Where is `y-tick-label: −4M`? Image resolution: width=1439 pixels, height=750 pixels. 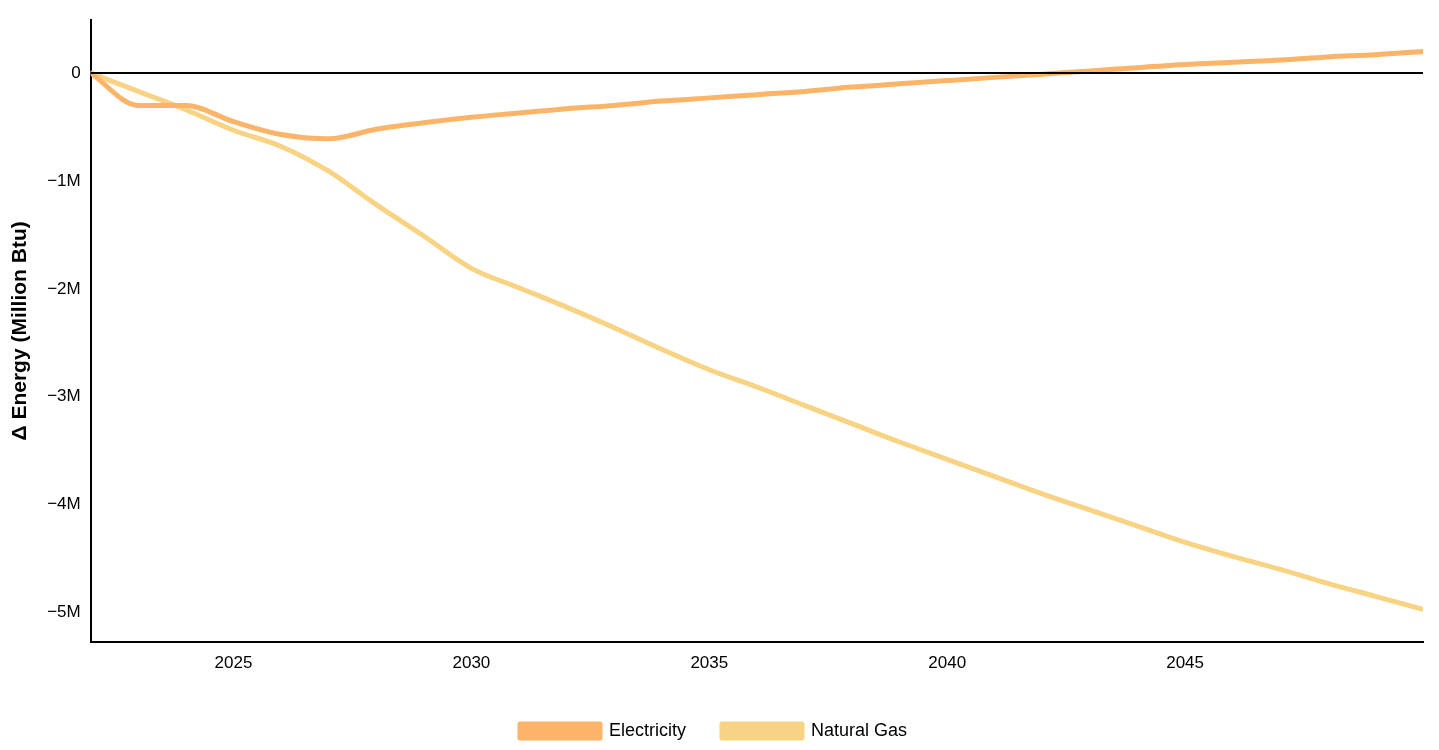
y-tick-label: −4M is located at coordinates (64, 504).